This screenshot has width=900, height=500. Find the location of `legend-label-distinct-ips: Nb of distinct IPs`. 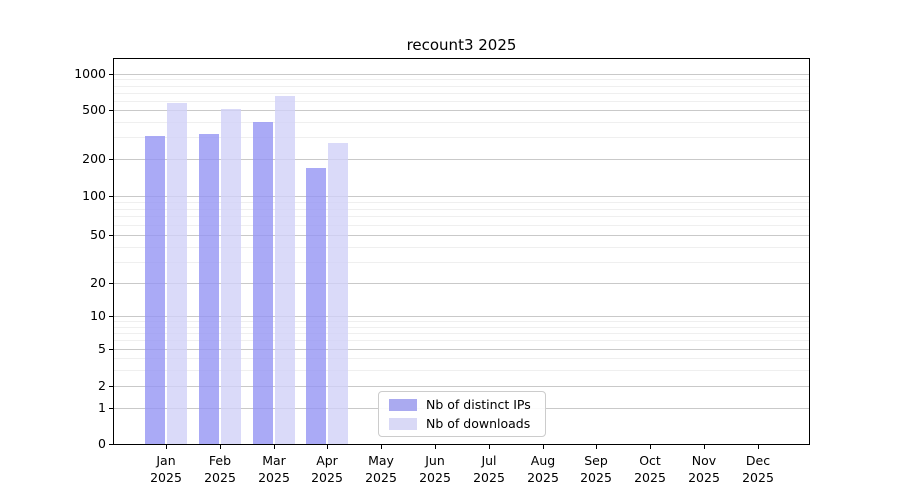

legend-label-distinct-ips: Nb of distinct IPs is located at coordinates (478, 404).